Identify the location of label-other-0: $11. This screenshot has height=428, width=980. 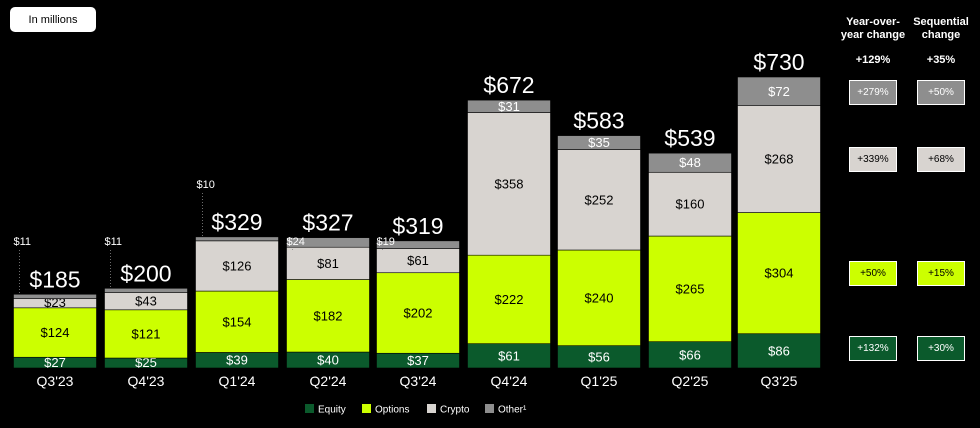
(23, 242).